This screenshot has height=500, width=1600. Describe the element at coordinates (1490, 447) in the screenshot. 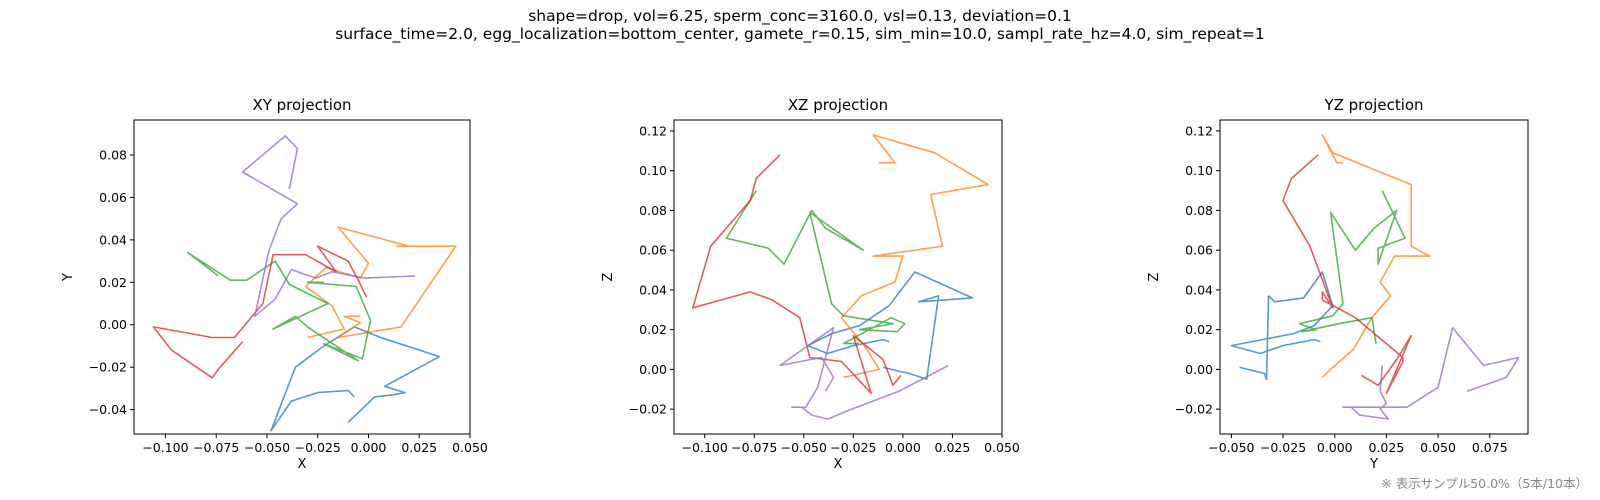

I see `x-tick-label: 0.075` at that location.